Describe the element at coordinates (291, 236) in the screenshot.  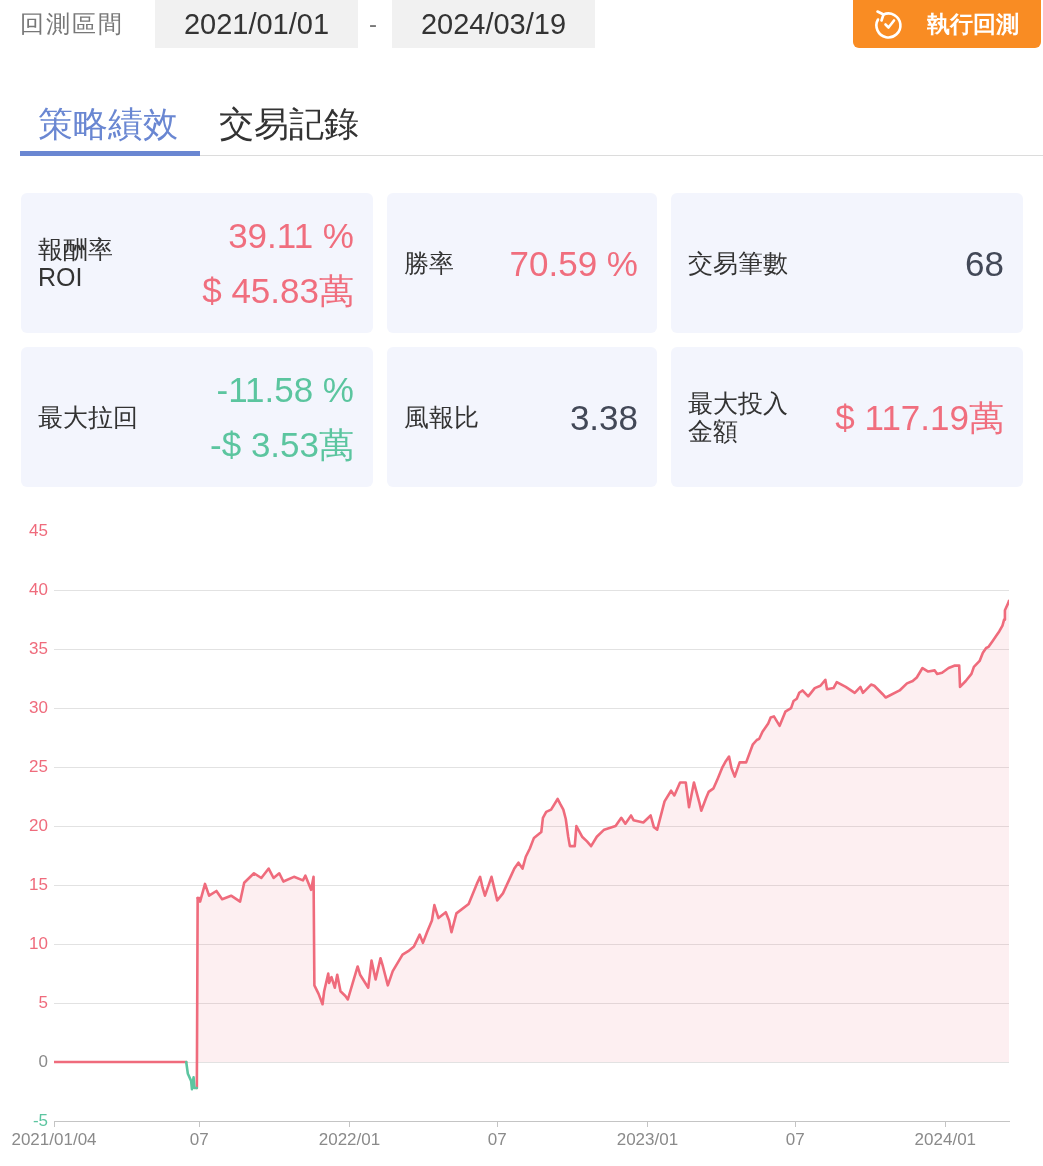
I see `text: 39.11 %` at that location.